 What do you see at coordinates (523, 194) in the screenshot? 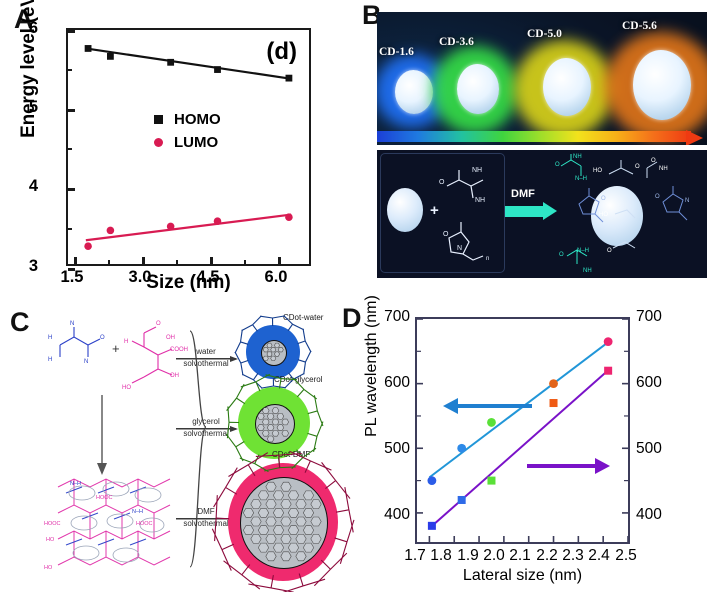
I see `reaction-condition-label: DMF` at bounding box center [523, 194].